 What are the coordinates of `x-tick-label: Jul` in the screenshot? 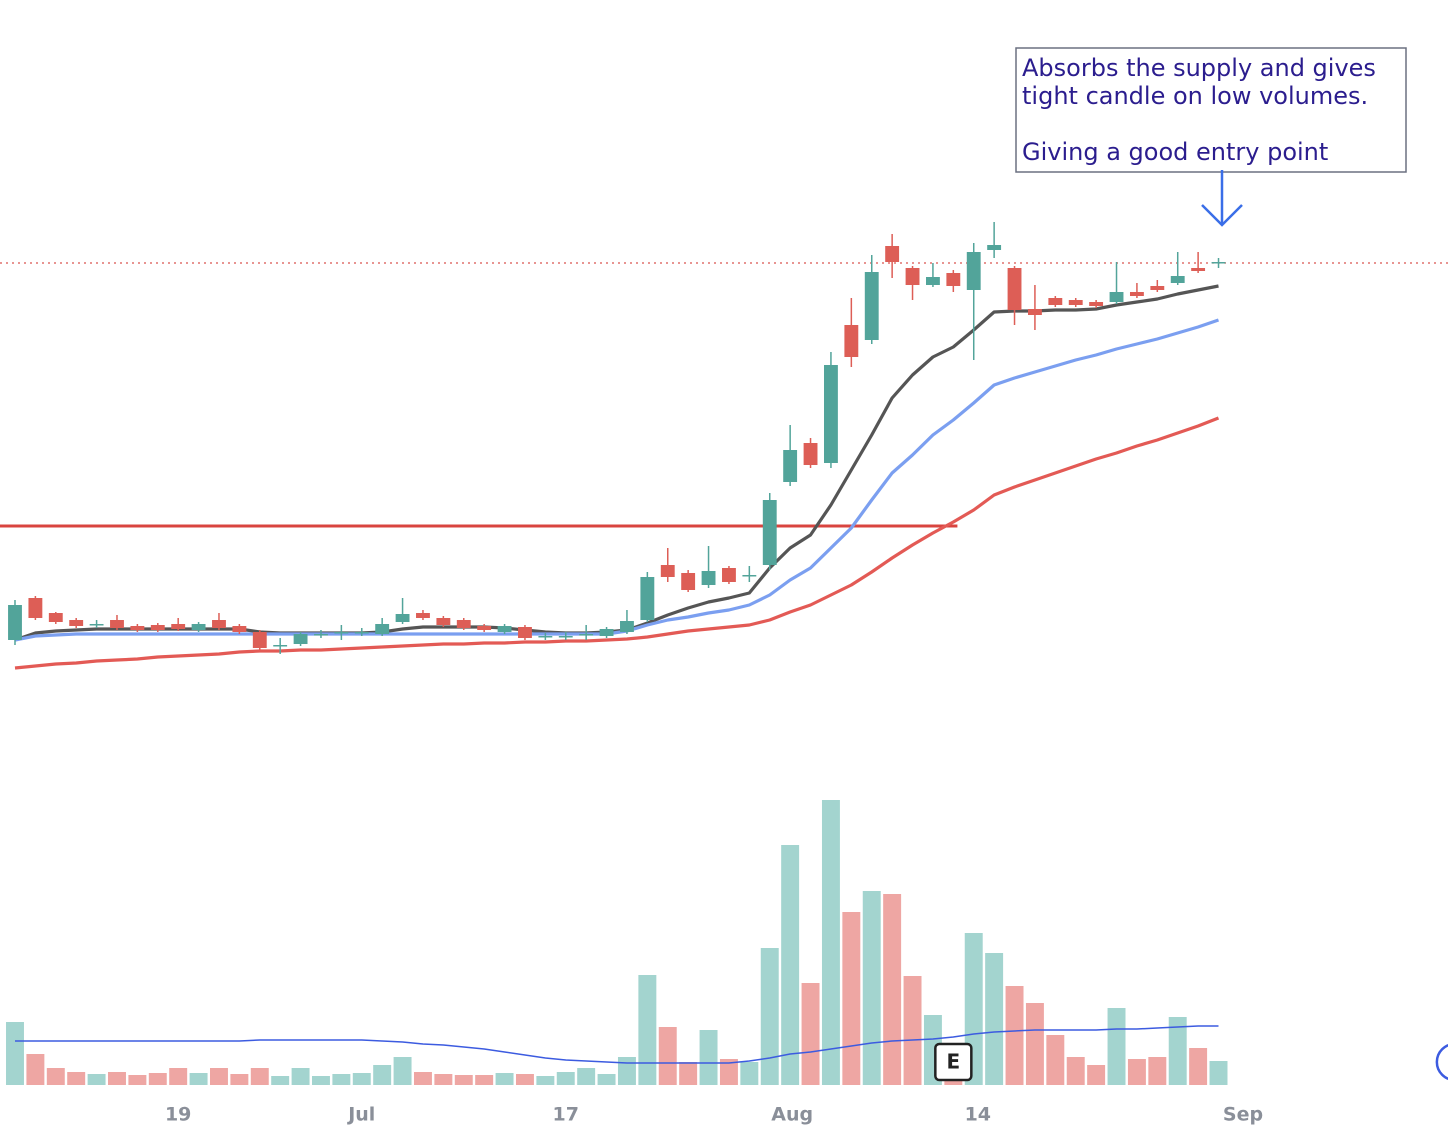 It's located at (360, 1115).